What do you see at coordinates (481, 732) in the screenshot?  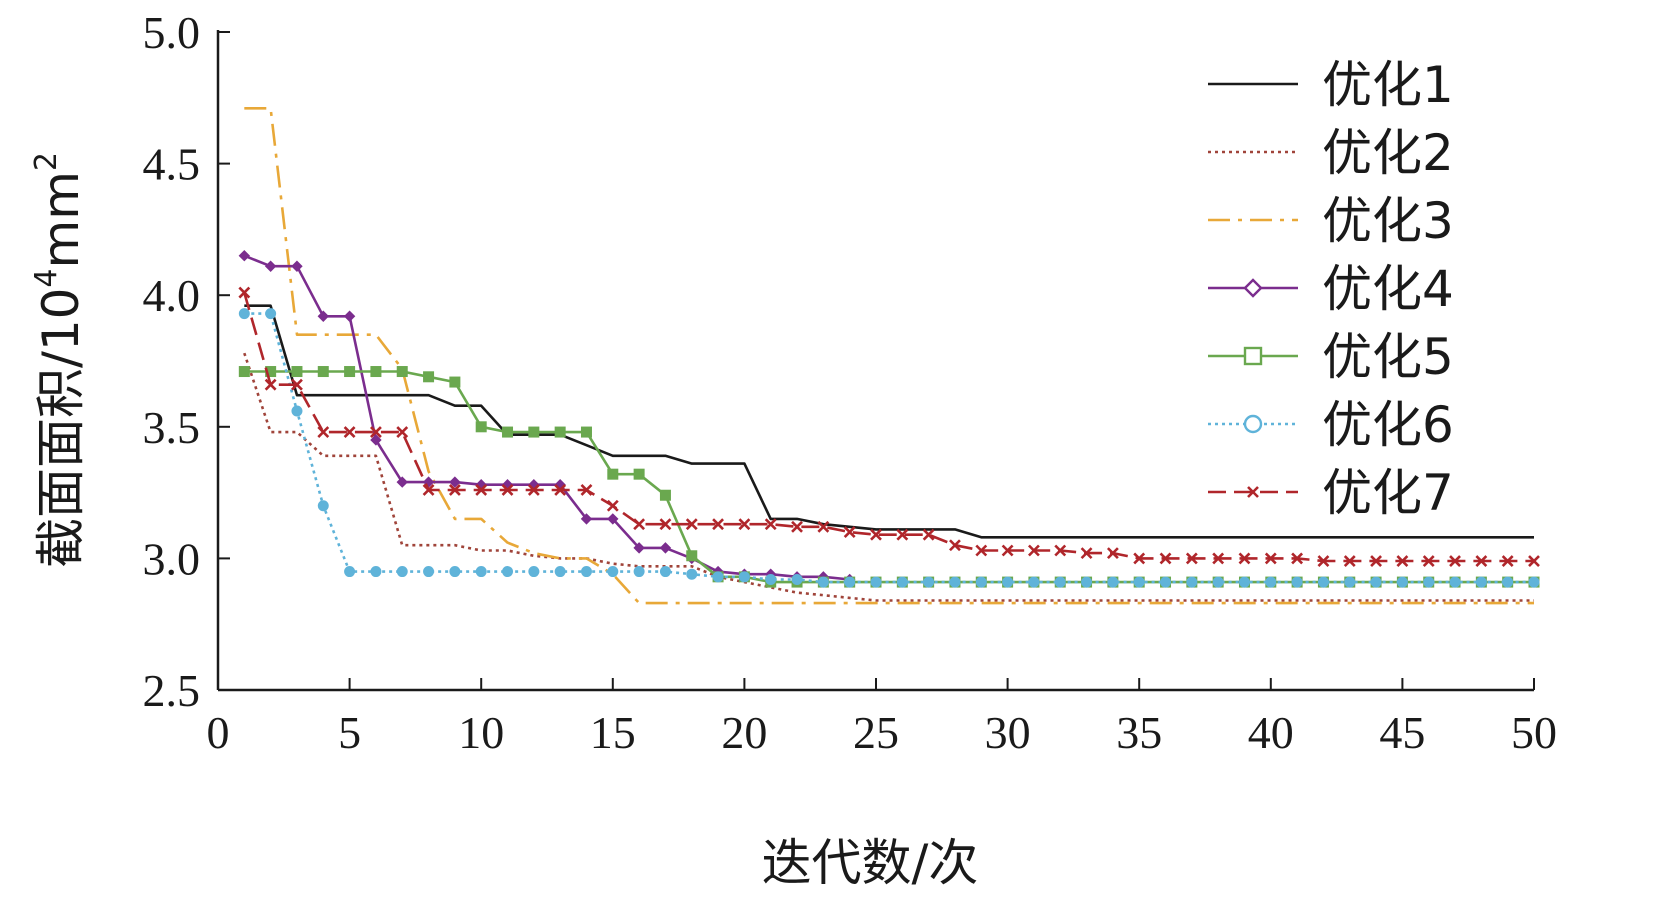 I see `x-tick-label: 10` at bounding box center [481, 732].